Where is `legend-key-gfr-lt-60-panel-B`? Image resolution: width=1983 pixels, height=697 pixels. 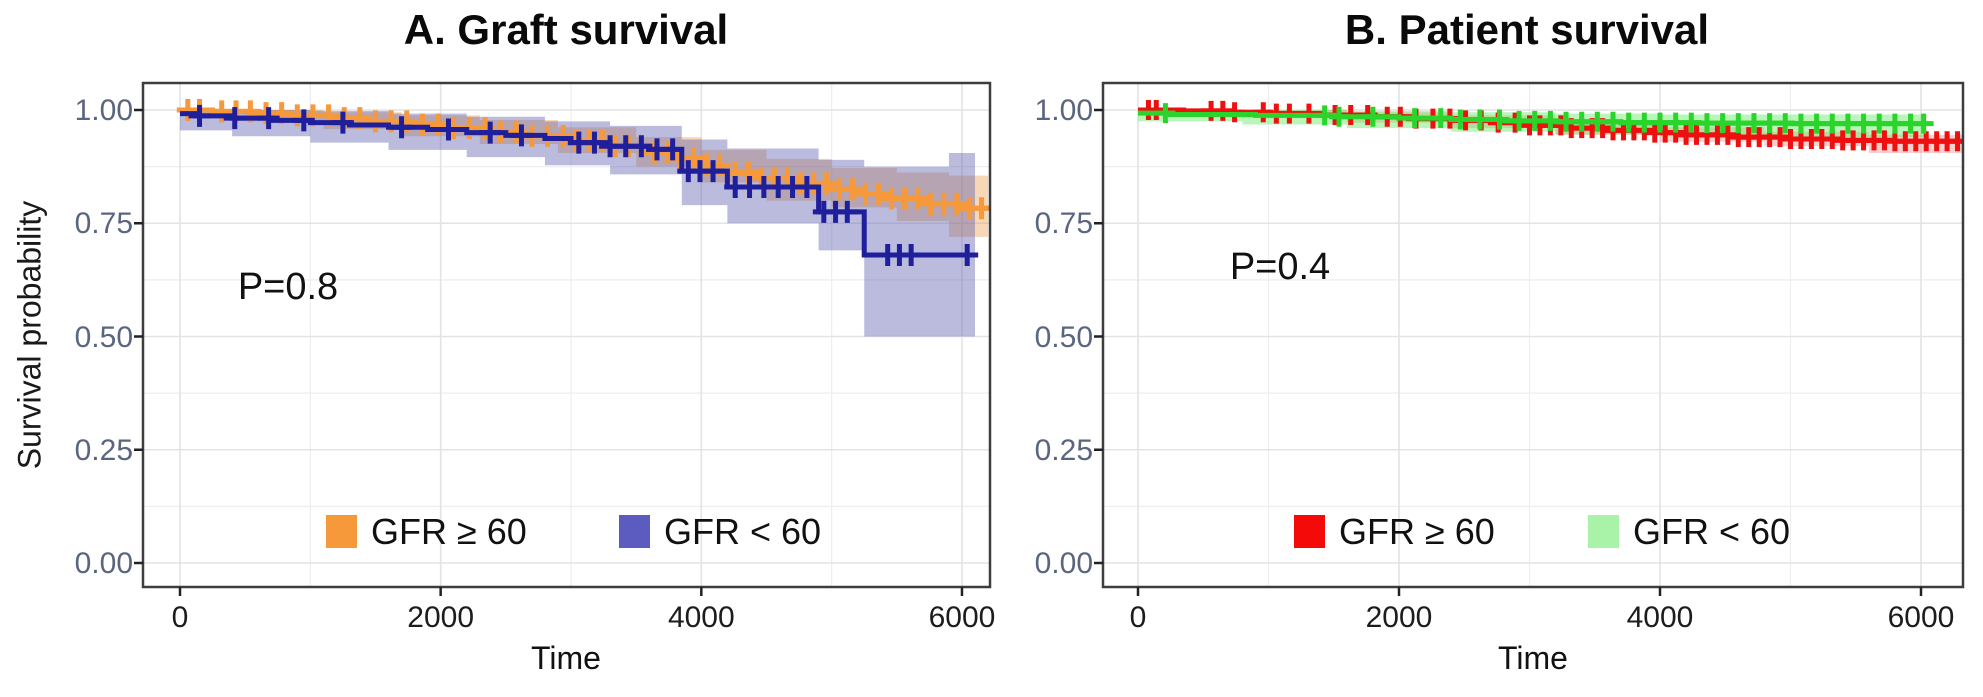
legend-key-gfr-lt-60-panel-B is located at coordinates (1603, 531).